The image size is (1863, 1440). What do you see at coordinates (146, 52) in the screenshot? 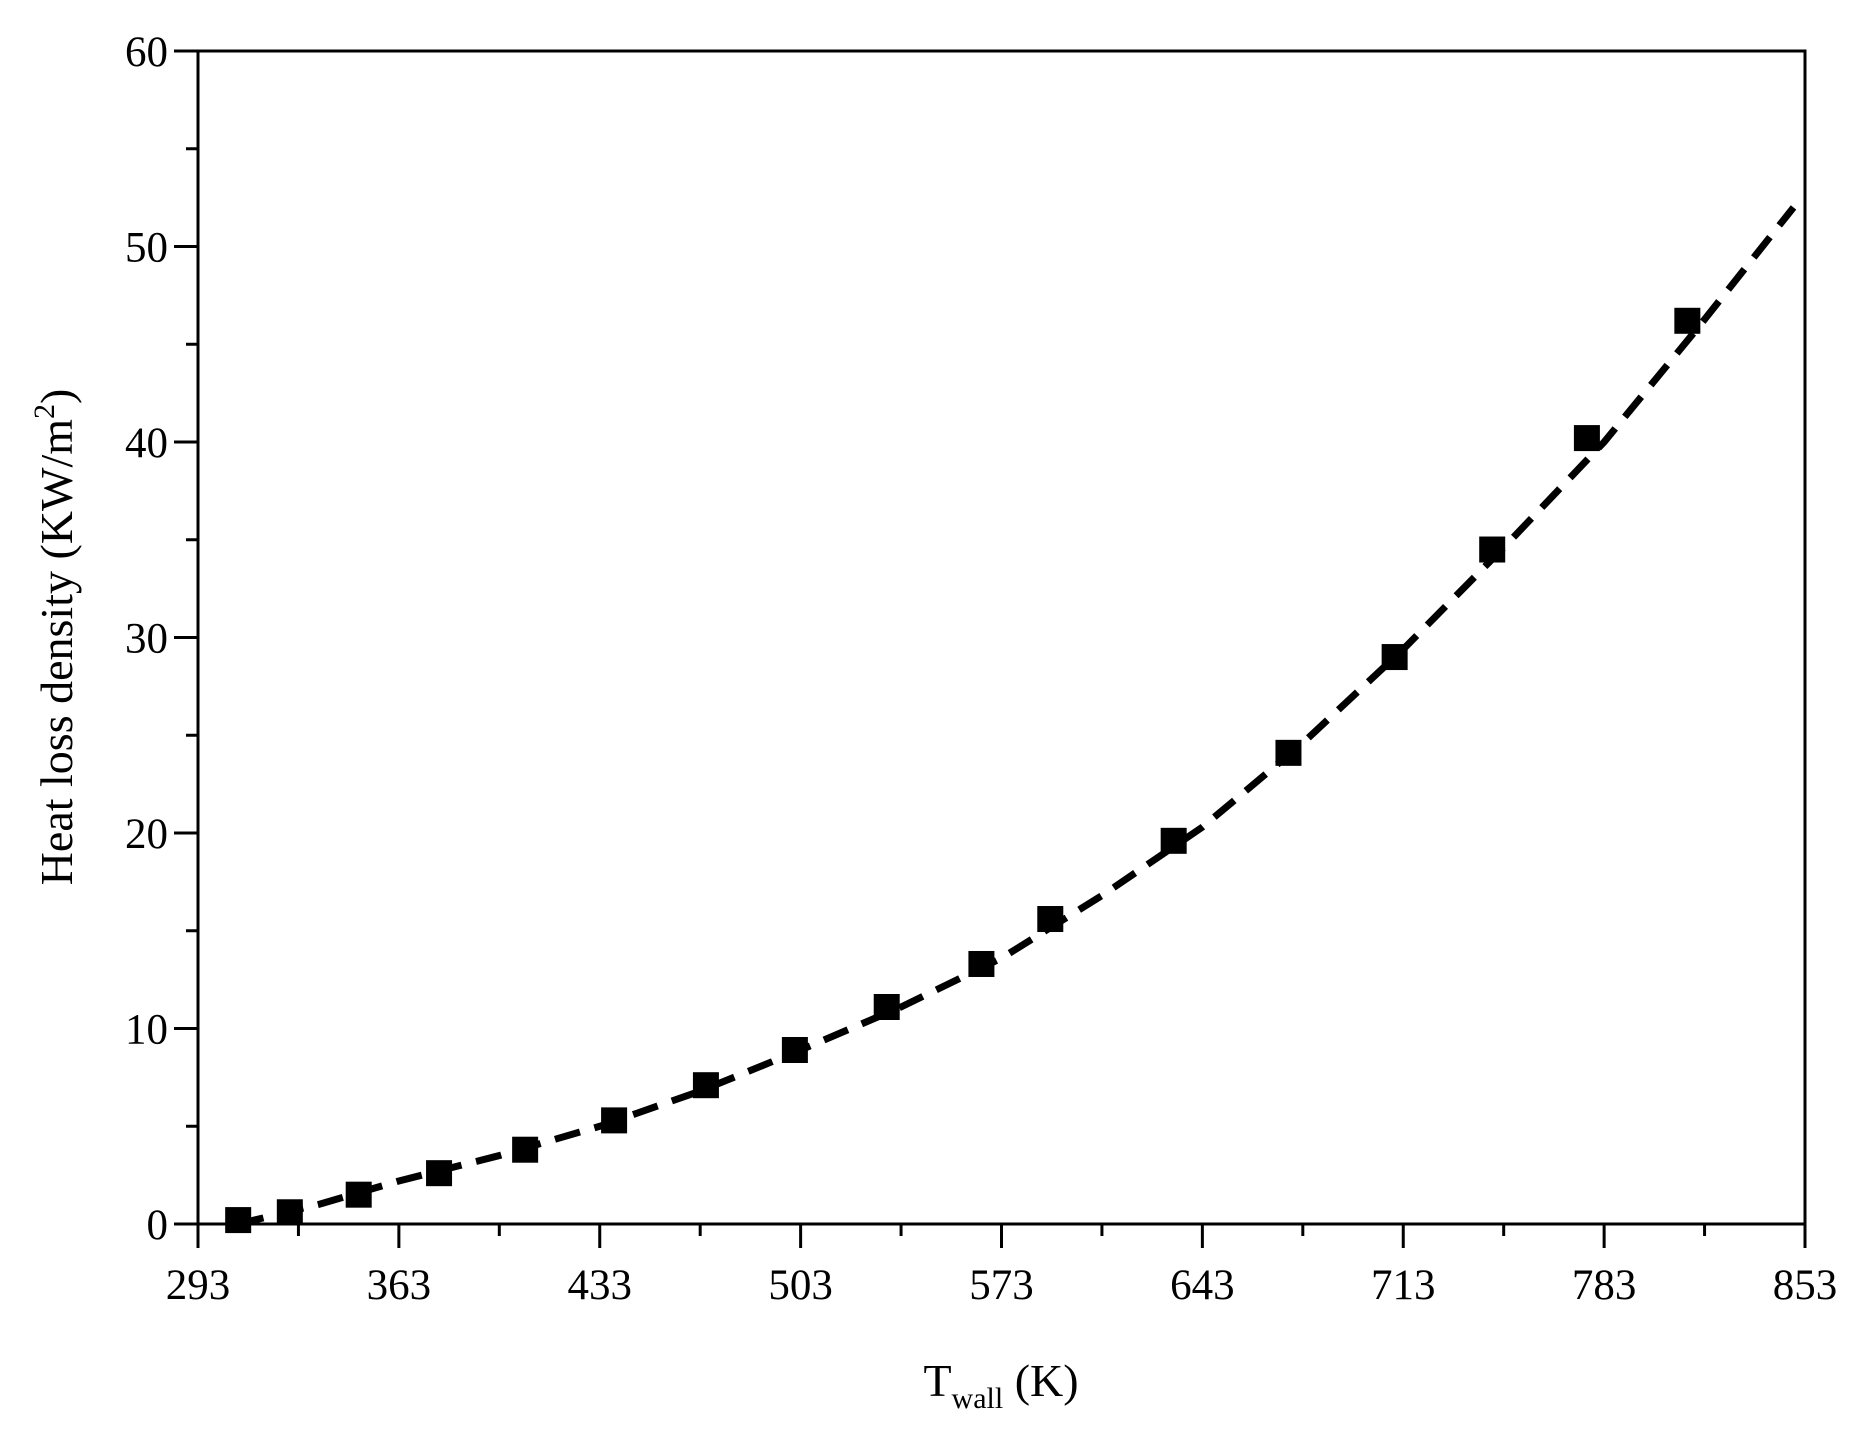
I see `y-tick-label: 60` at bounding box center [146, 52].